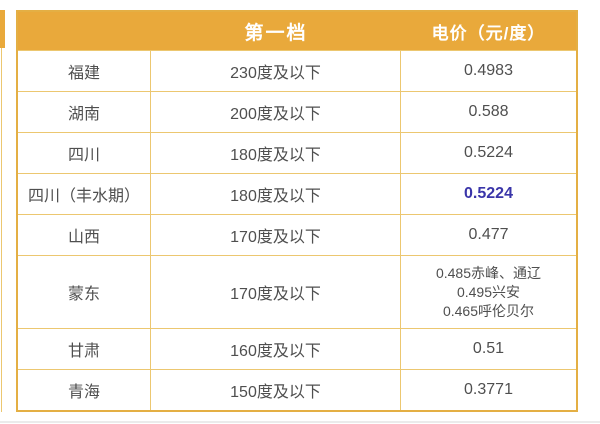 This screenshot has width=600, height=424. I want to click on price-cell: 0.4983, so click(488, 70).